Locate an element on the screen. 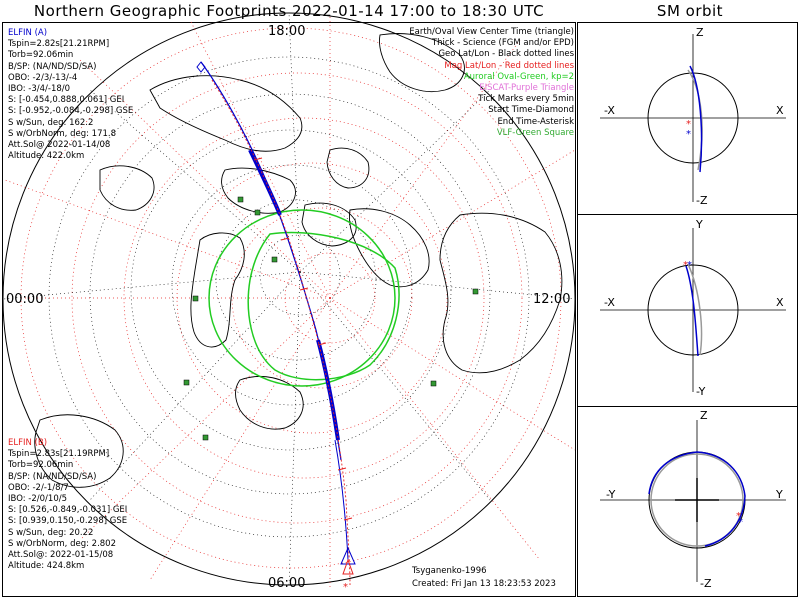 This screenshot has height=600, width=800. sm-orbit-title: SM orbit is located at coordinates (690, 11).